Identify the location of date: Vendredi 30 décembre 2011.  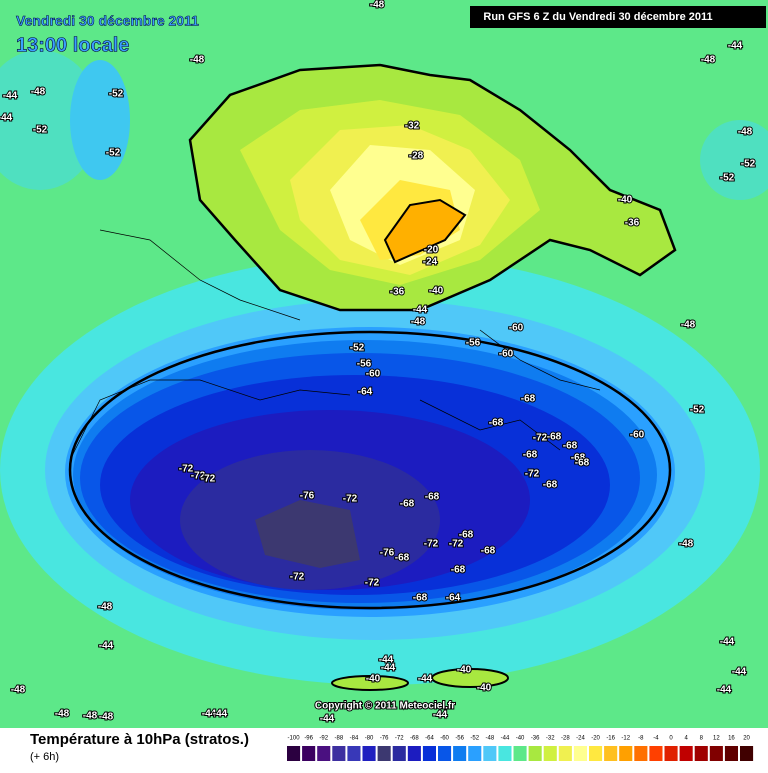
(107, 21).